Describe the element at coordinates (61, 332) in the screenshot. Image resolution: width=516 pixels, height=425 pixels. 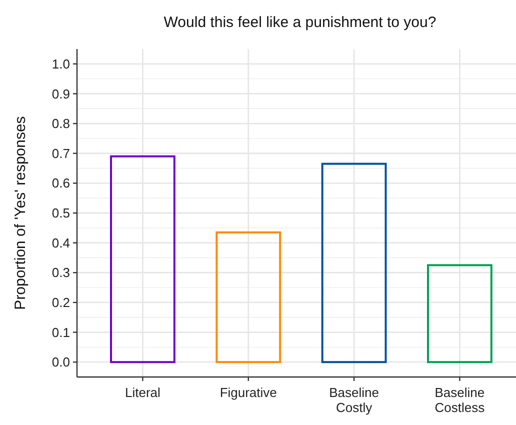
I see `y-tick-label: 0.1` at that location.